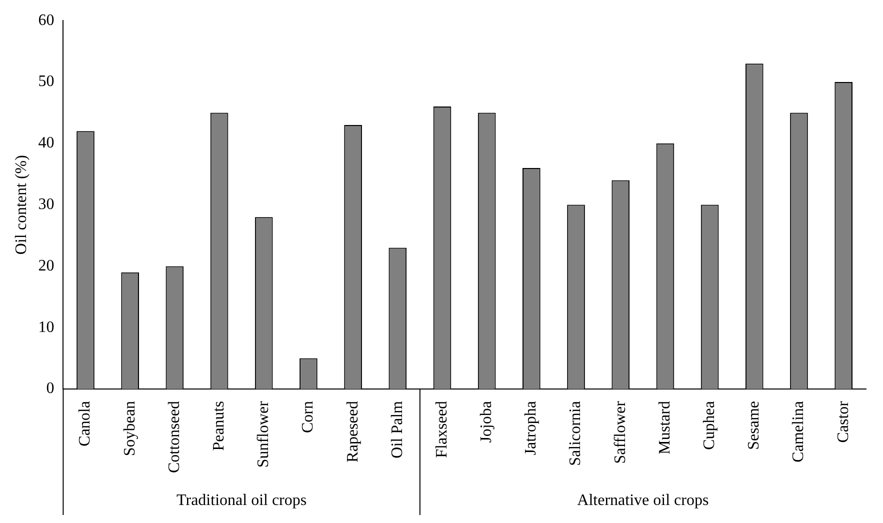  Describe the element at coordinates (129, 428) in the screenshot. I see `x-tick-label: Soybean` at that location.